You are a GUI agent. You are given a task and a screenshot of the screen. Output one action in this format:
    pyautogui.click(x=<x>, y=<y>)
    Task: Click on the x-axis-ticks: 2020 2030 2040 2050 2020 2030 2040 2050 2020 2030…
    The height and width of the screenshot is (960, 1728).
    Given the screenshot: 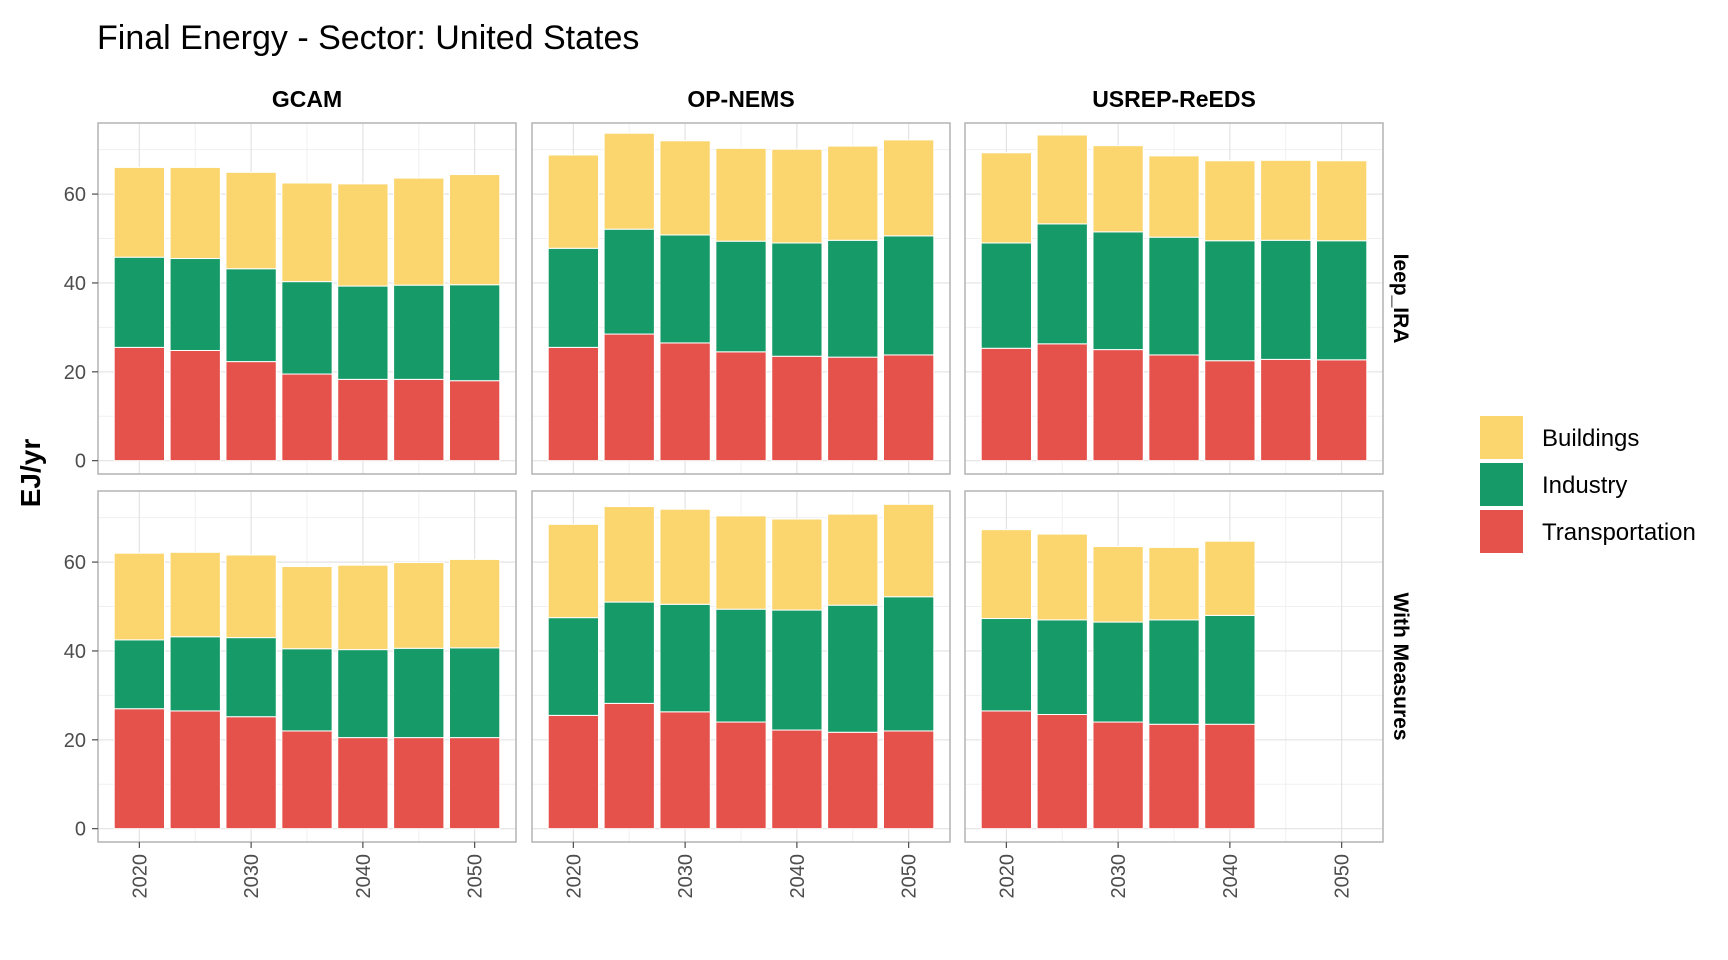 What is the action you would take?
    pyautogui.click(x=741, y=870)
    